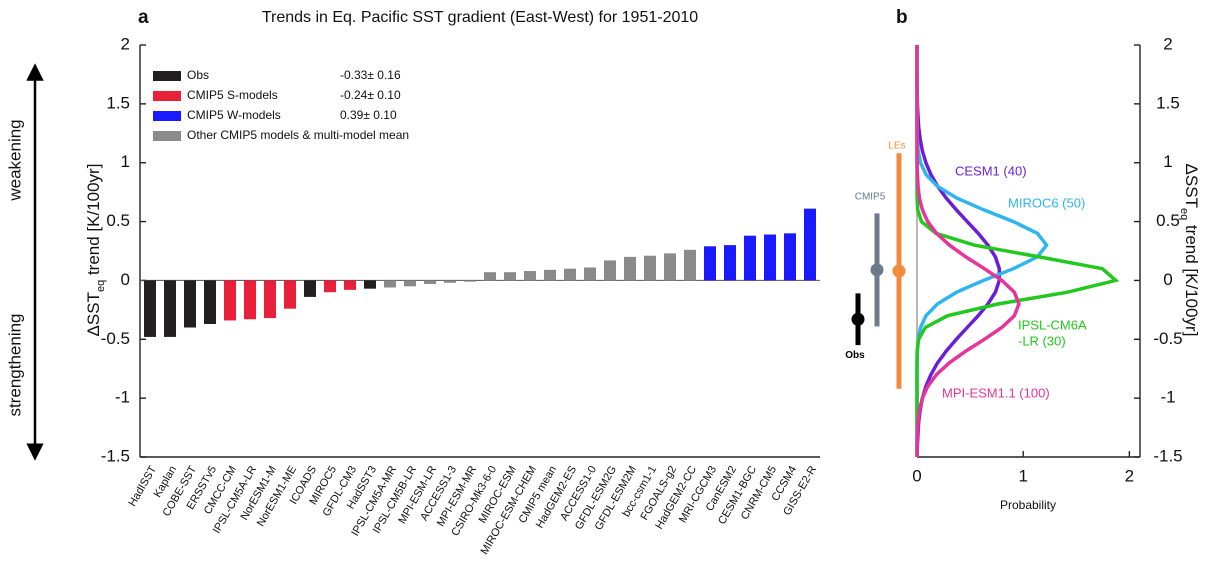 This screenshot has height=577, width=1212. What do you see at coordinates (234, 115) in the screenshot?
I see `legend-label: CMIP5 W-models` at bounding box center [234, 115].